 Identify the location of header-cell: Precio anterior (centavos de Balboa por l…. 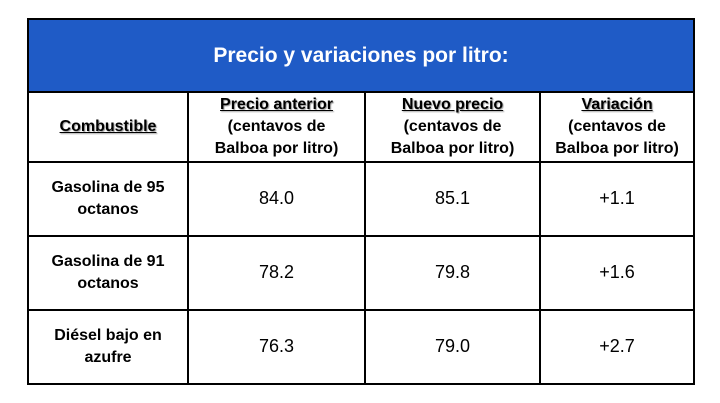
(276, 127).